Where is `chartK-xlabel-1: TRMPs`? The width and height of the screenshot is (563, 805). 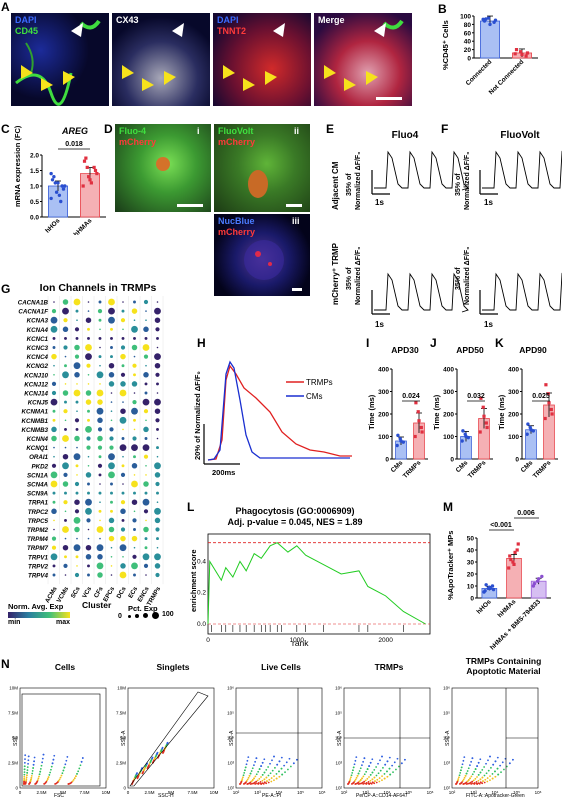 chartK-xlabel-1: TRMPs is located at coordinates (542, 469).